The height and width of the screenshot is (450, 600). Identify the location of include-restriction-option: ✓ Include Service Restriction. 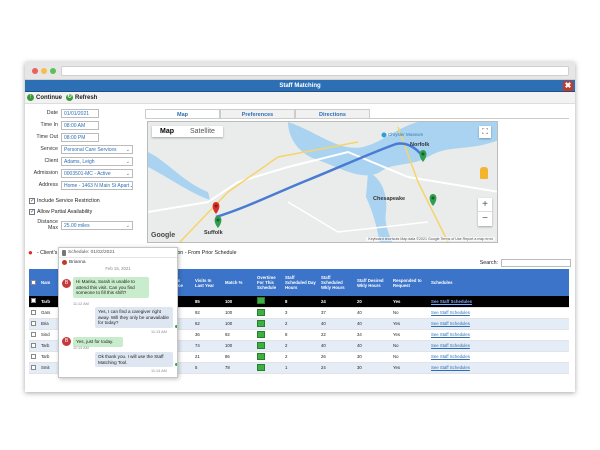
(82, 200).